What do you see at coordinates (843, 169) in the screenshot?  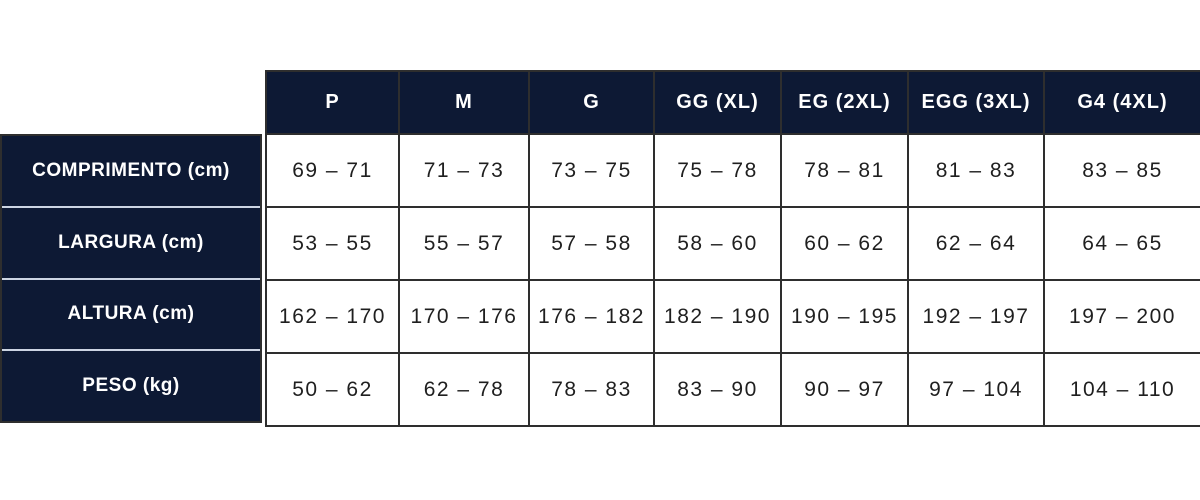 I see `cell-comprimento-eg: 78 – 81` at bounding box center [843, 169].